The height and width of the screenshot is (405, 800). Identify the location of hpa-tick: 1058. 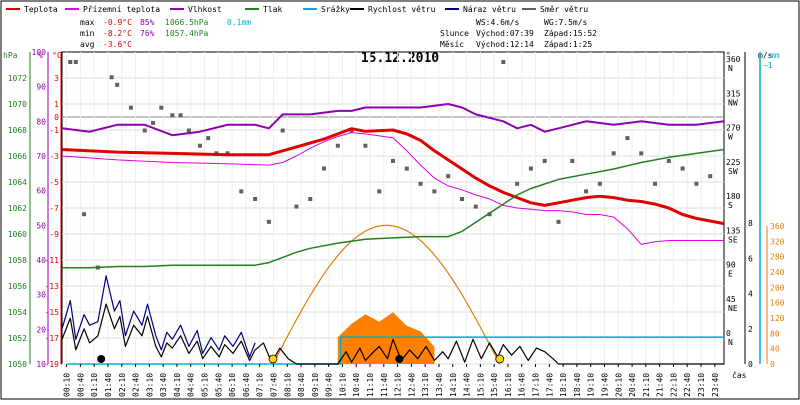
(17, 260).